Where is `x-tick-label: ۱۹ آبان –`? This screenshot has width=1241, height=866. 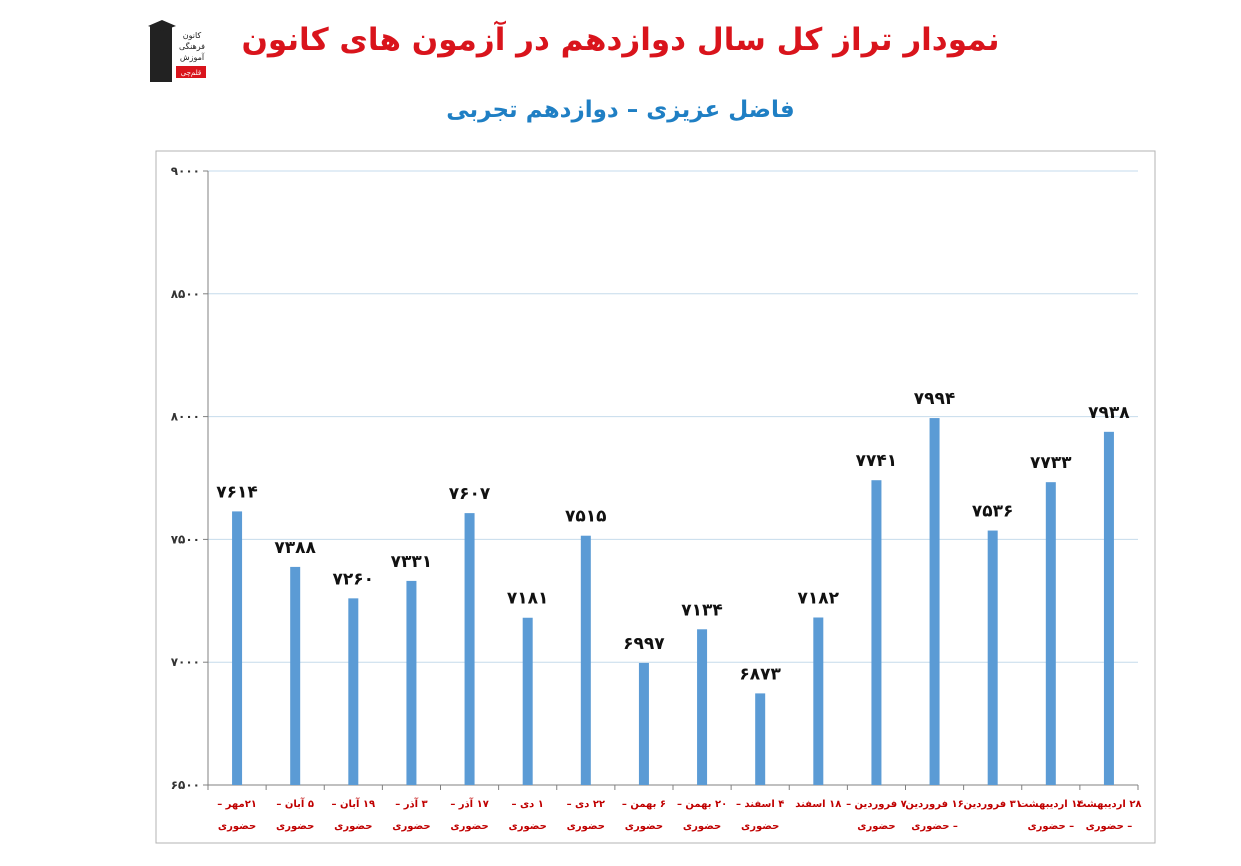 x-tick-label: ۱۹ آبان – is located at coordinates (353, 803).